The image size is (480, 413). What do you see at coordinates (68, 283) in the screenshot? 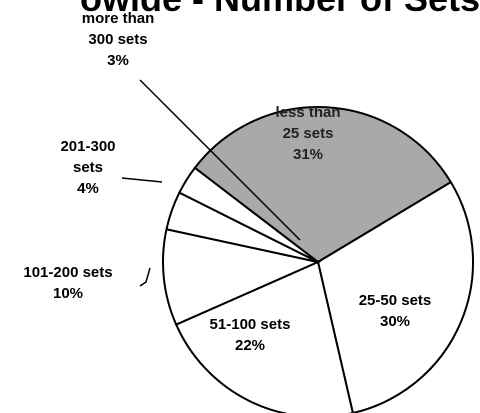
I see `slice-label: 101-200 sets 10%` at bounding box center [68, 283].